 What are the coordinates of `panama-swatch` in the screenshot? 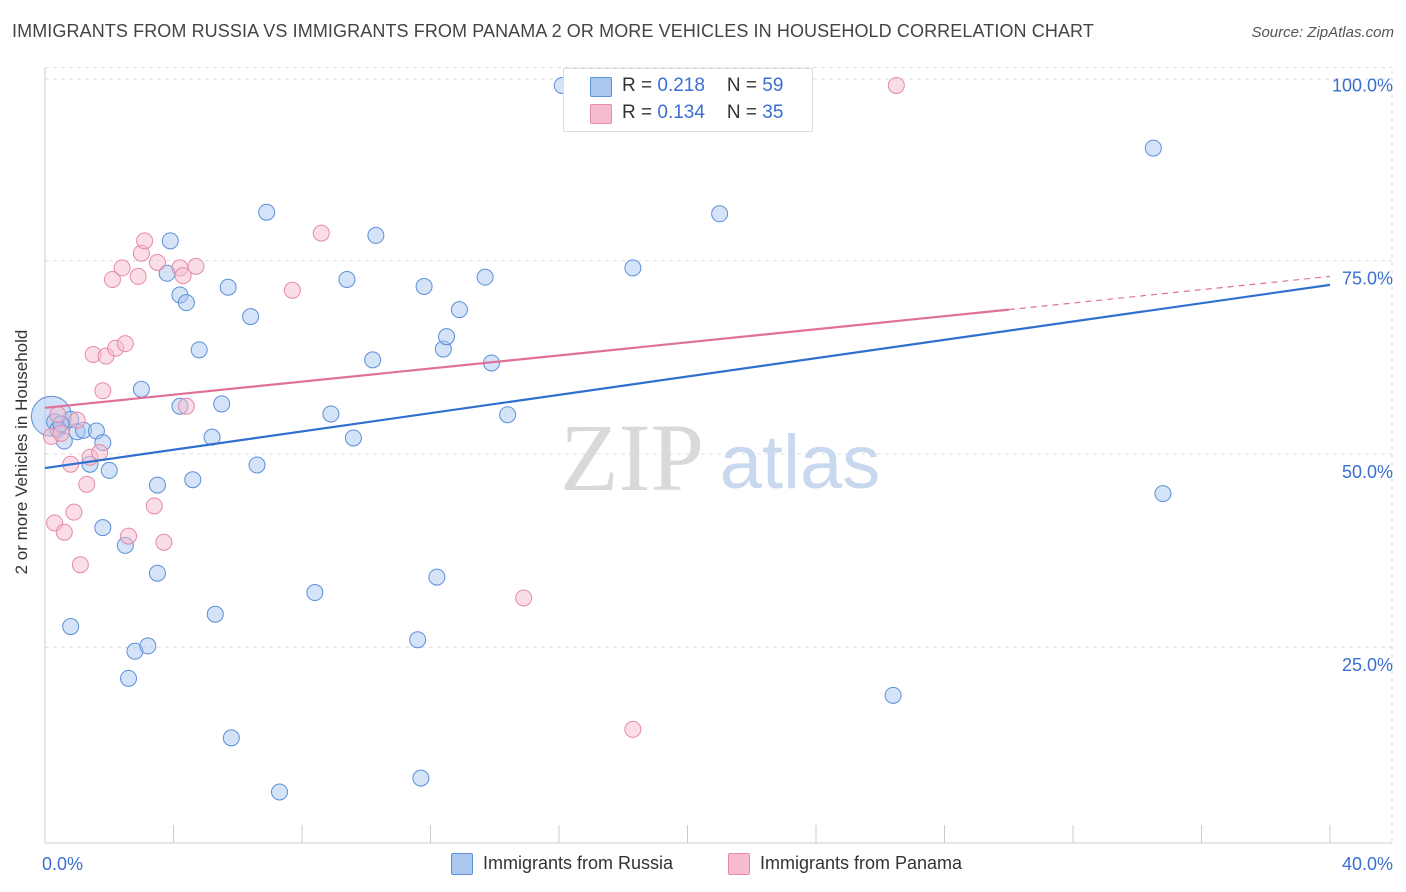 It's located at (601, 114).